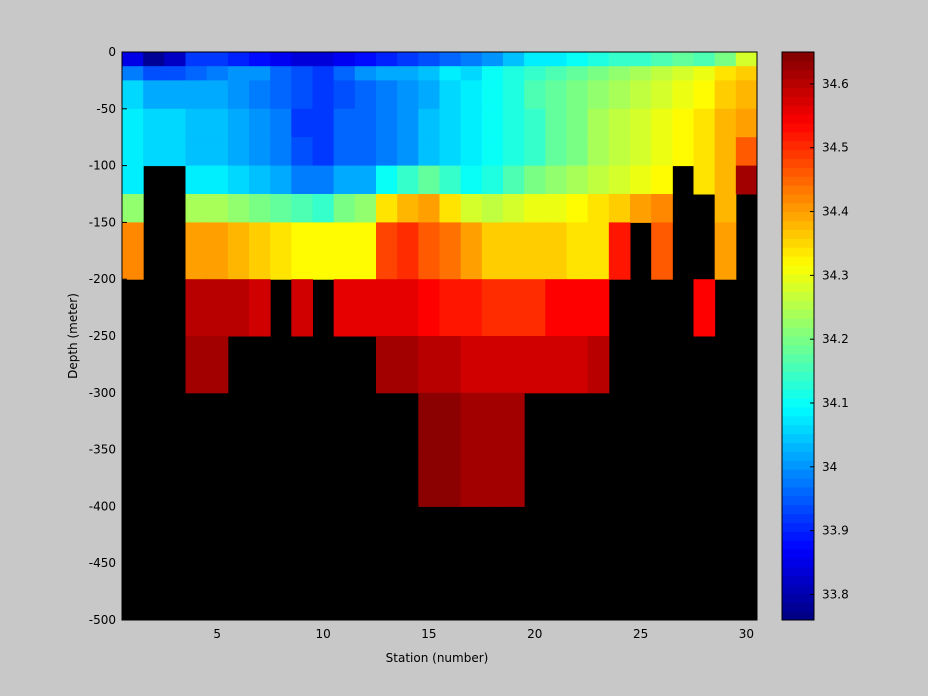 Image resolution: width=928 pixels, height=696 pixels. What do you see at coordinates (102, 222) in the screenshot?
I see `y-tick-label: -150` at bounding box center [102, 222].